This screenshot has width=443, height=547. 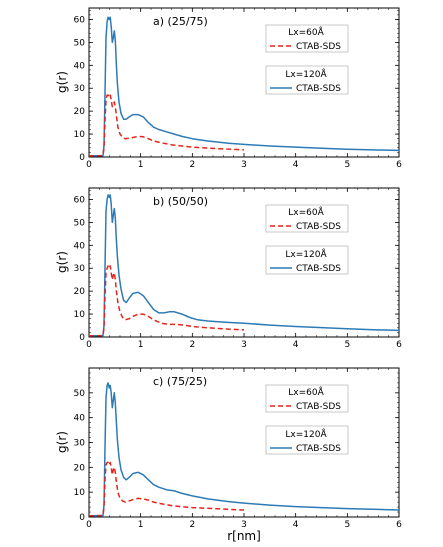 What do you see at coordinates (244, 536) in the screenshot?
I see `x-axis-label: r[nm]` at bounding box center [244, 536].